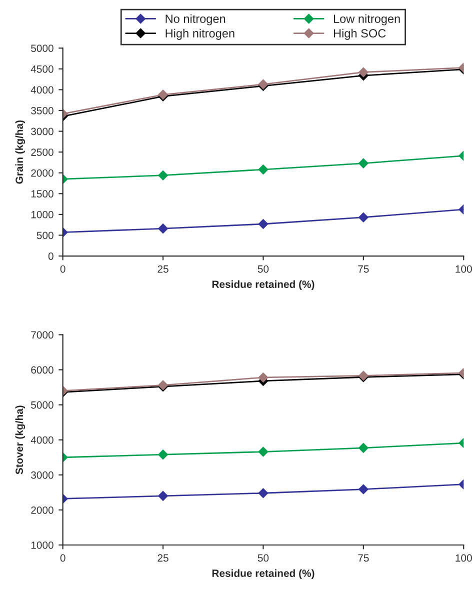  Describe the element at coordinates (196, 20) in the screenshot. I see `legend-label: No nitrogen` at that location.